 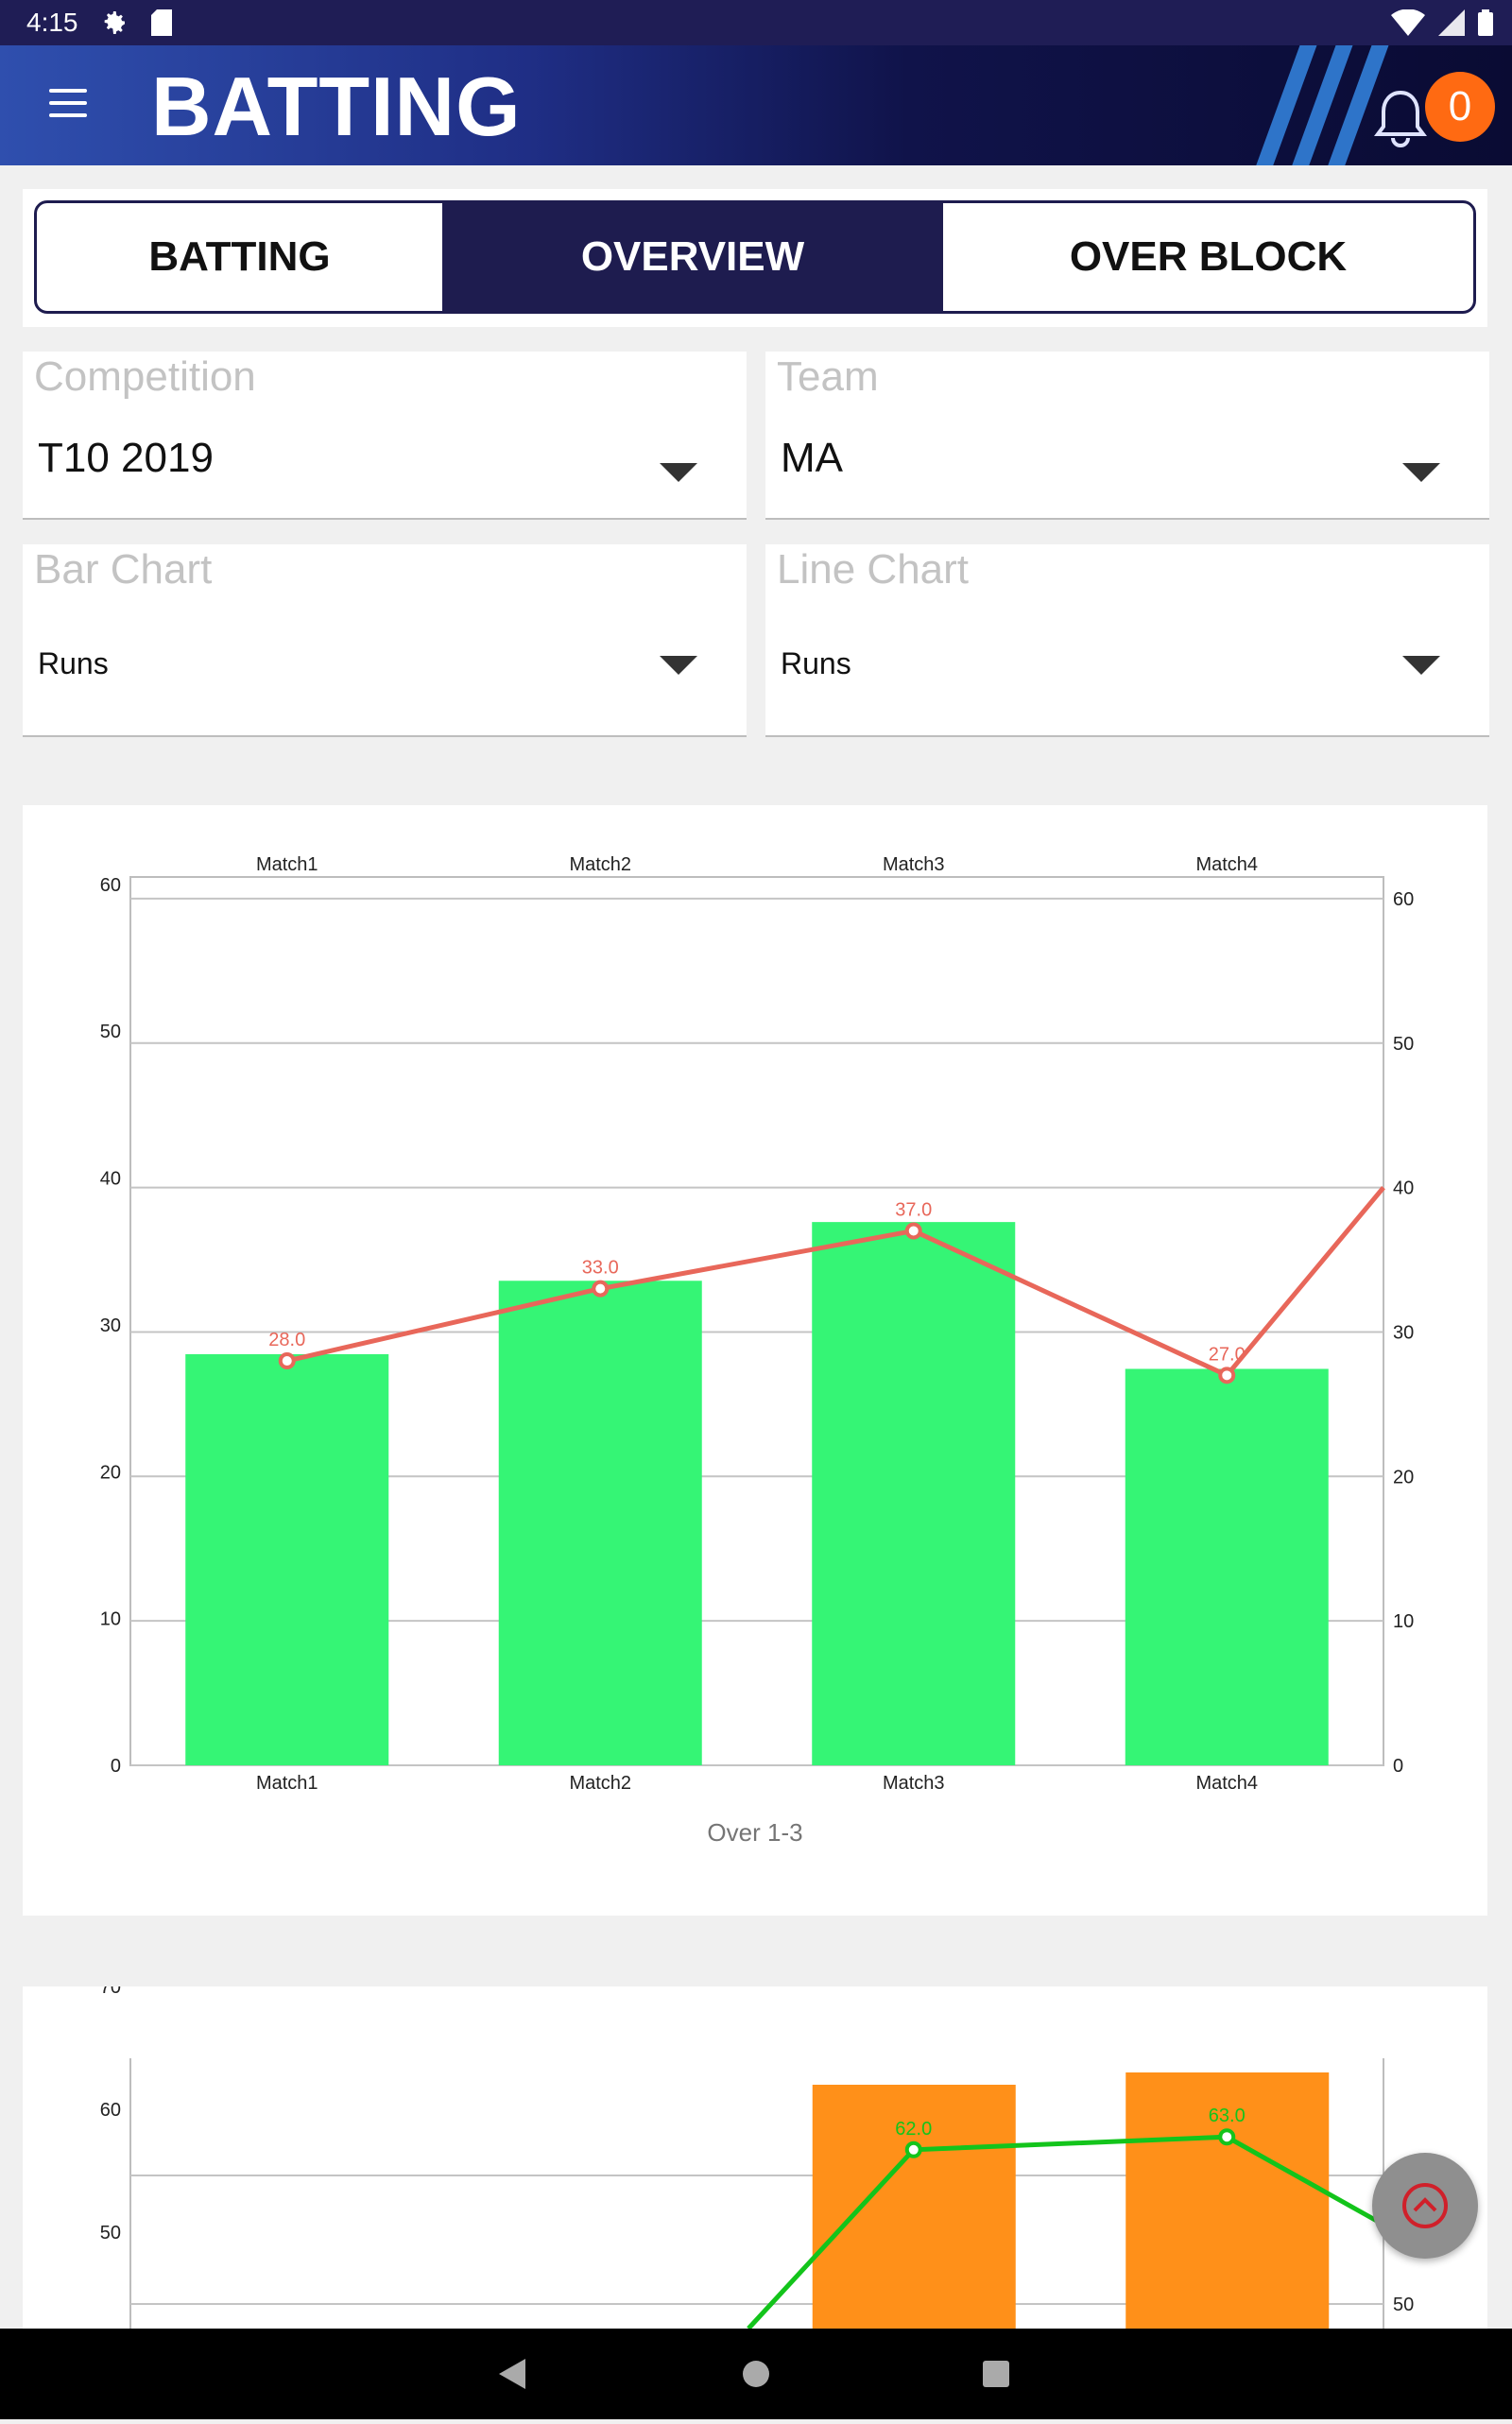 I want to click on y-left-tick-label: 30, so click(x=110, y=1325).